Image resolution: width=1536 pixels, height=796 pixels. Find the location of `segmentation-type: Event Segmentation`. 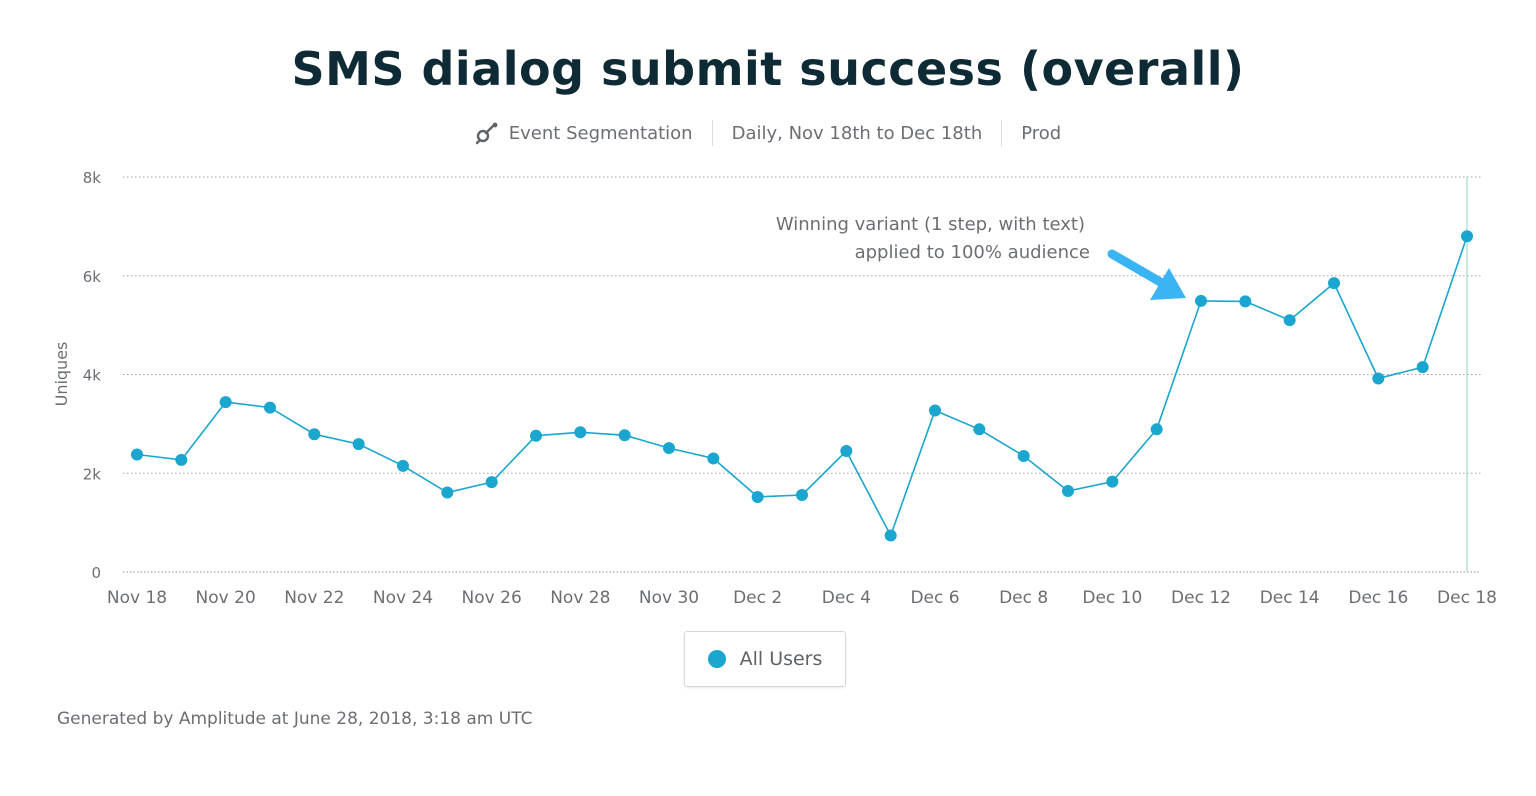

segmentation-type: Event Segmentation is located at coordinates (584, 133).